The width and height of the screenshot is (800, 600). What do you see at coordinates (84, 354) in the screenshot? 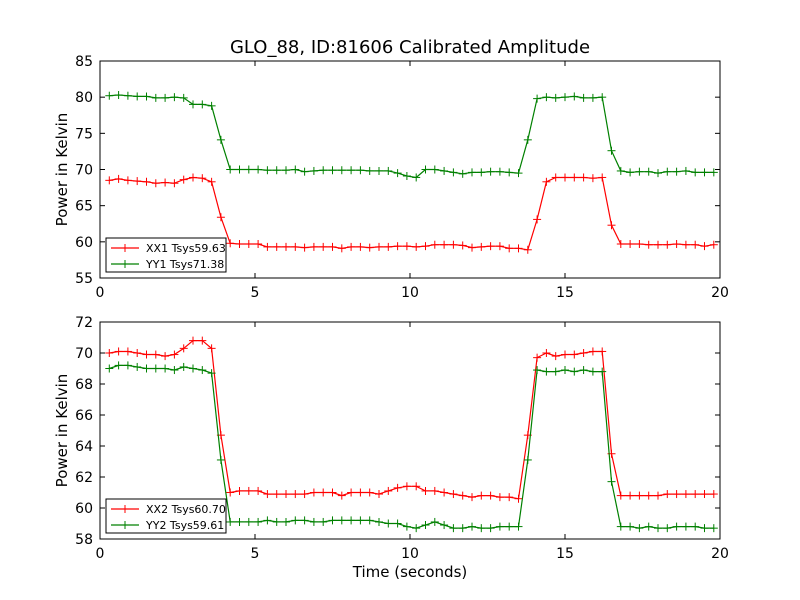
I see `y-tick-label: 70` at bounding box center [84, 354].